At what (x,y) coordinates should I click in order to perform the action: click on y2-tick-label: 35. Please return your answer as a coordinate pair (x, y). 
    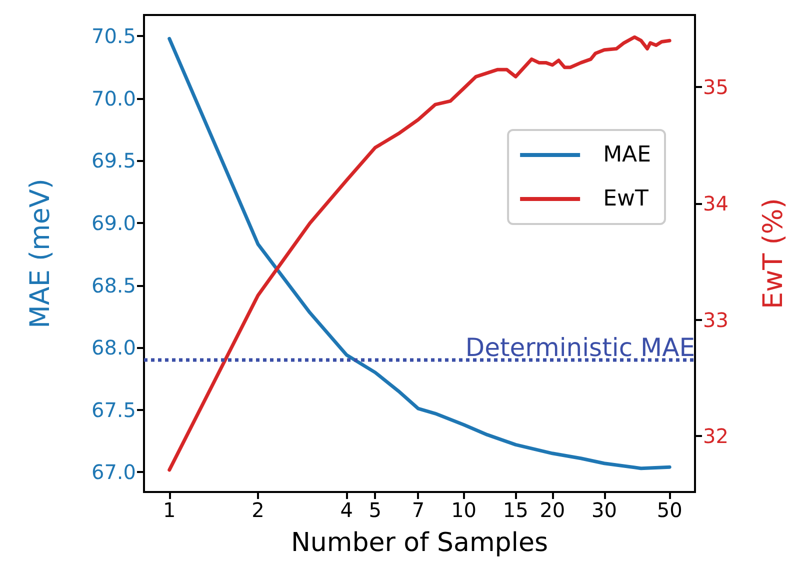
    Looking at the image, I should click on (715, 87).